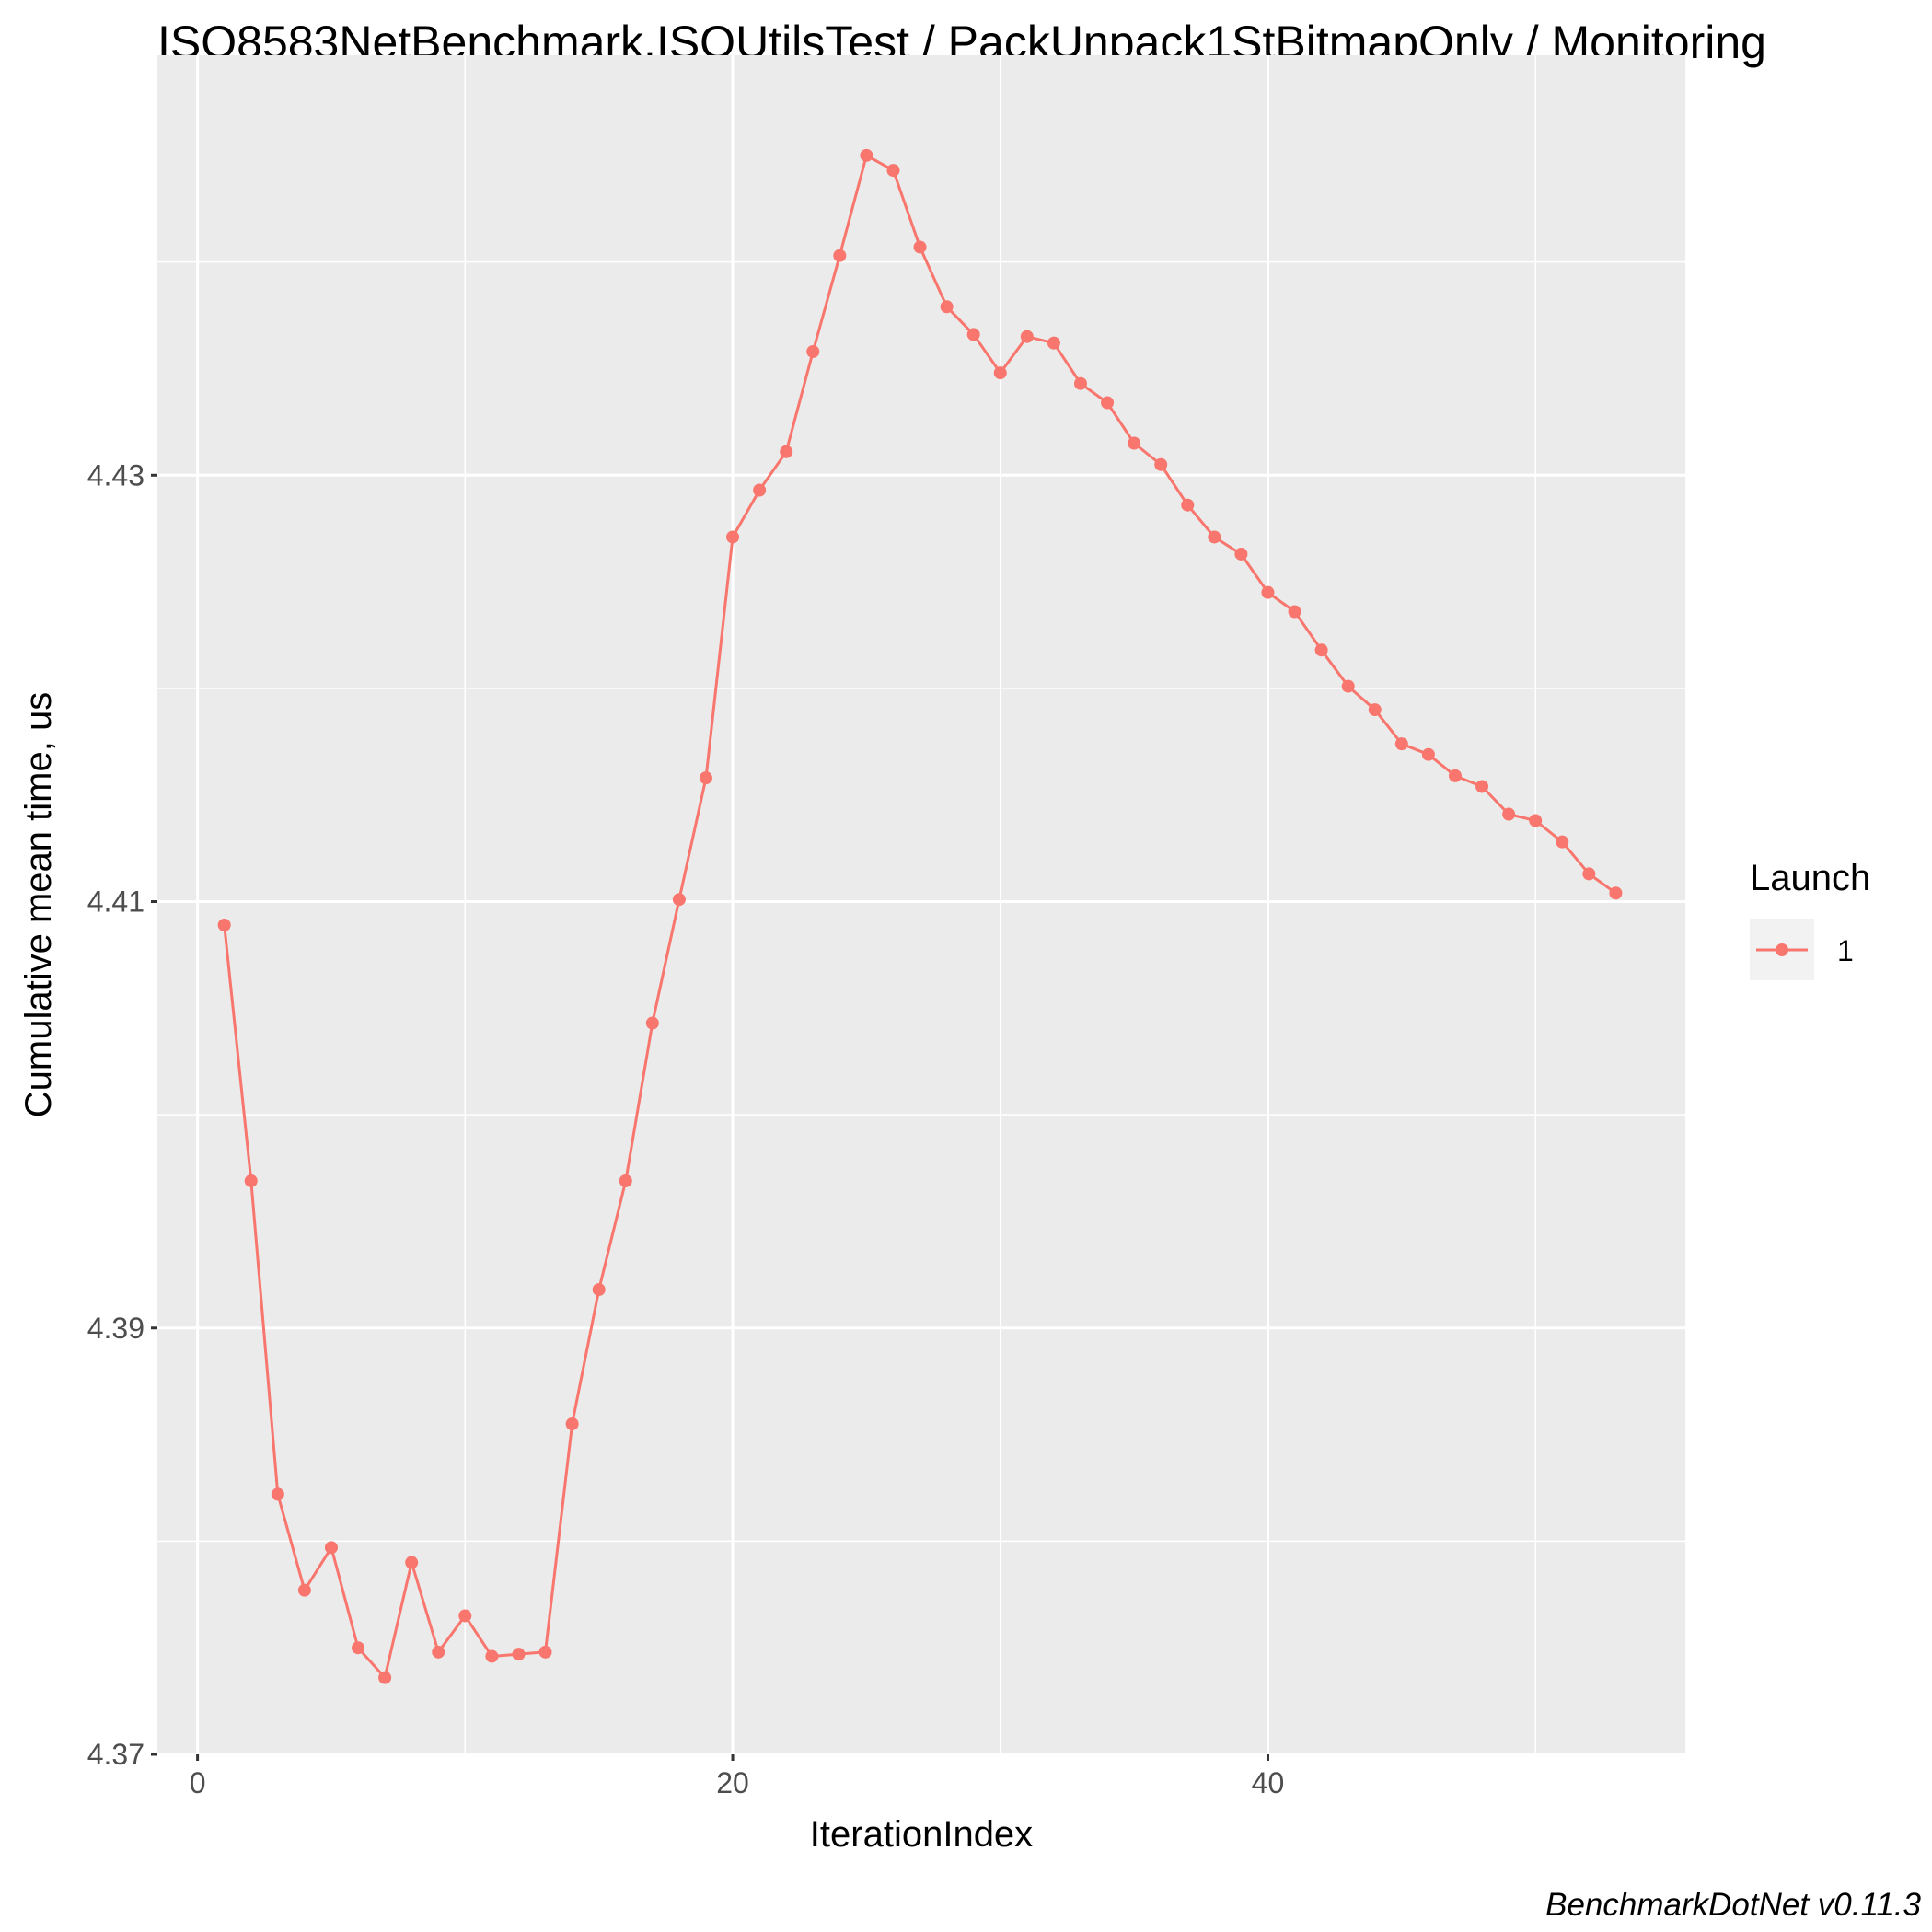 This screenshot has width=1932, height=1932. I want to click on y-tick-label: 4.43, so click(116, 475).